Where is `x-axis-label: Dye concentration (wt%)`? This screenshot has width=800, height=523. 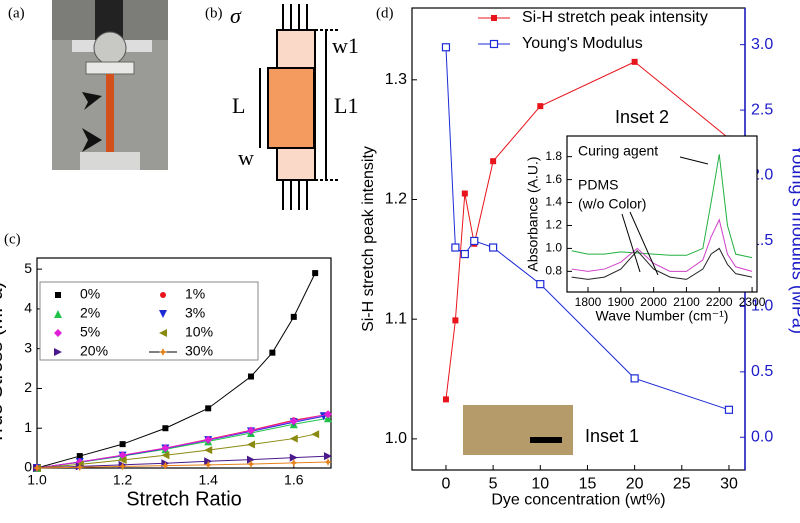
x-axis-label: Dye concentration (wt%) is located at coordinates (578, 500).